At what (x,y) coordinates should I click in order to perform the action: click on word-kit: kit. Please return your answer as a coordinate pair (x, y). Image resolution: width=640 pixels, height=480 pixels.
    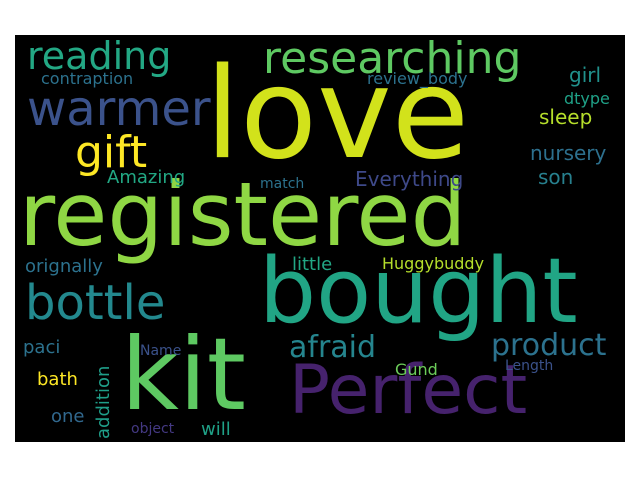
    Looking at the image, I should click on (183, 375).